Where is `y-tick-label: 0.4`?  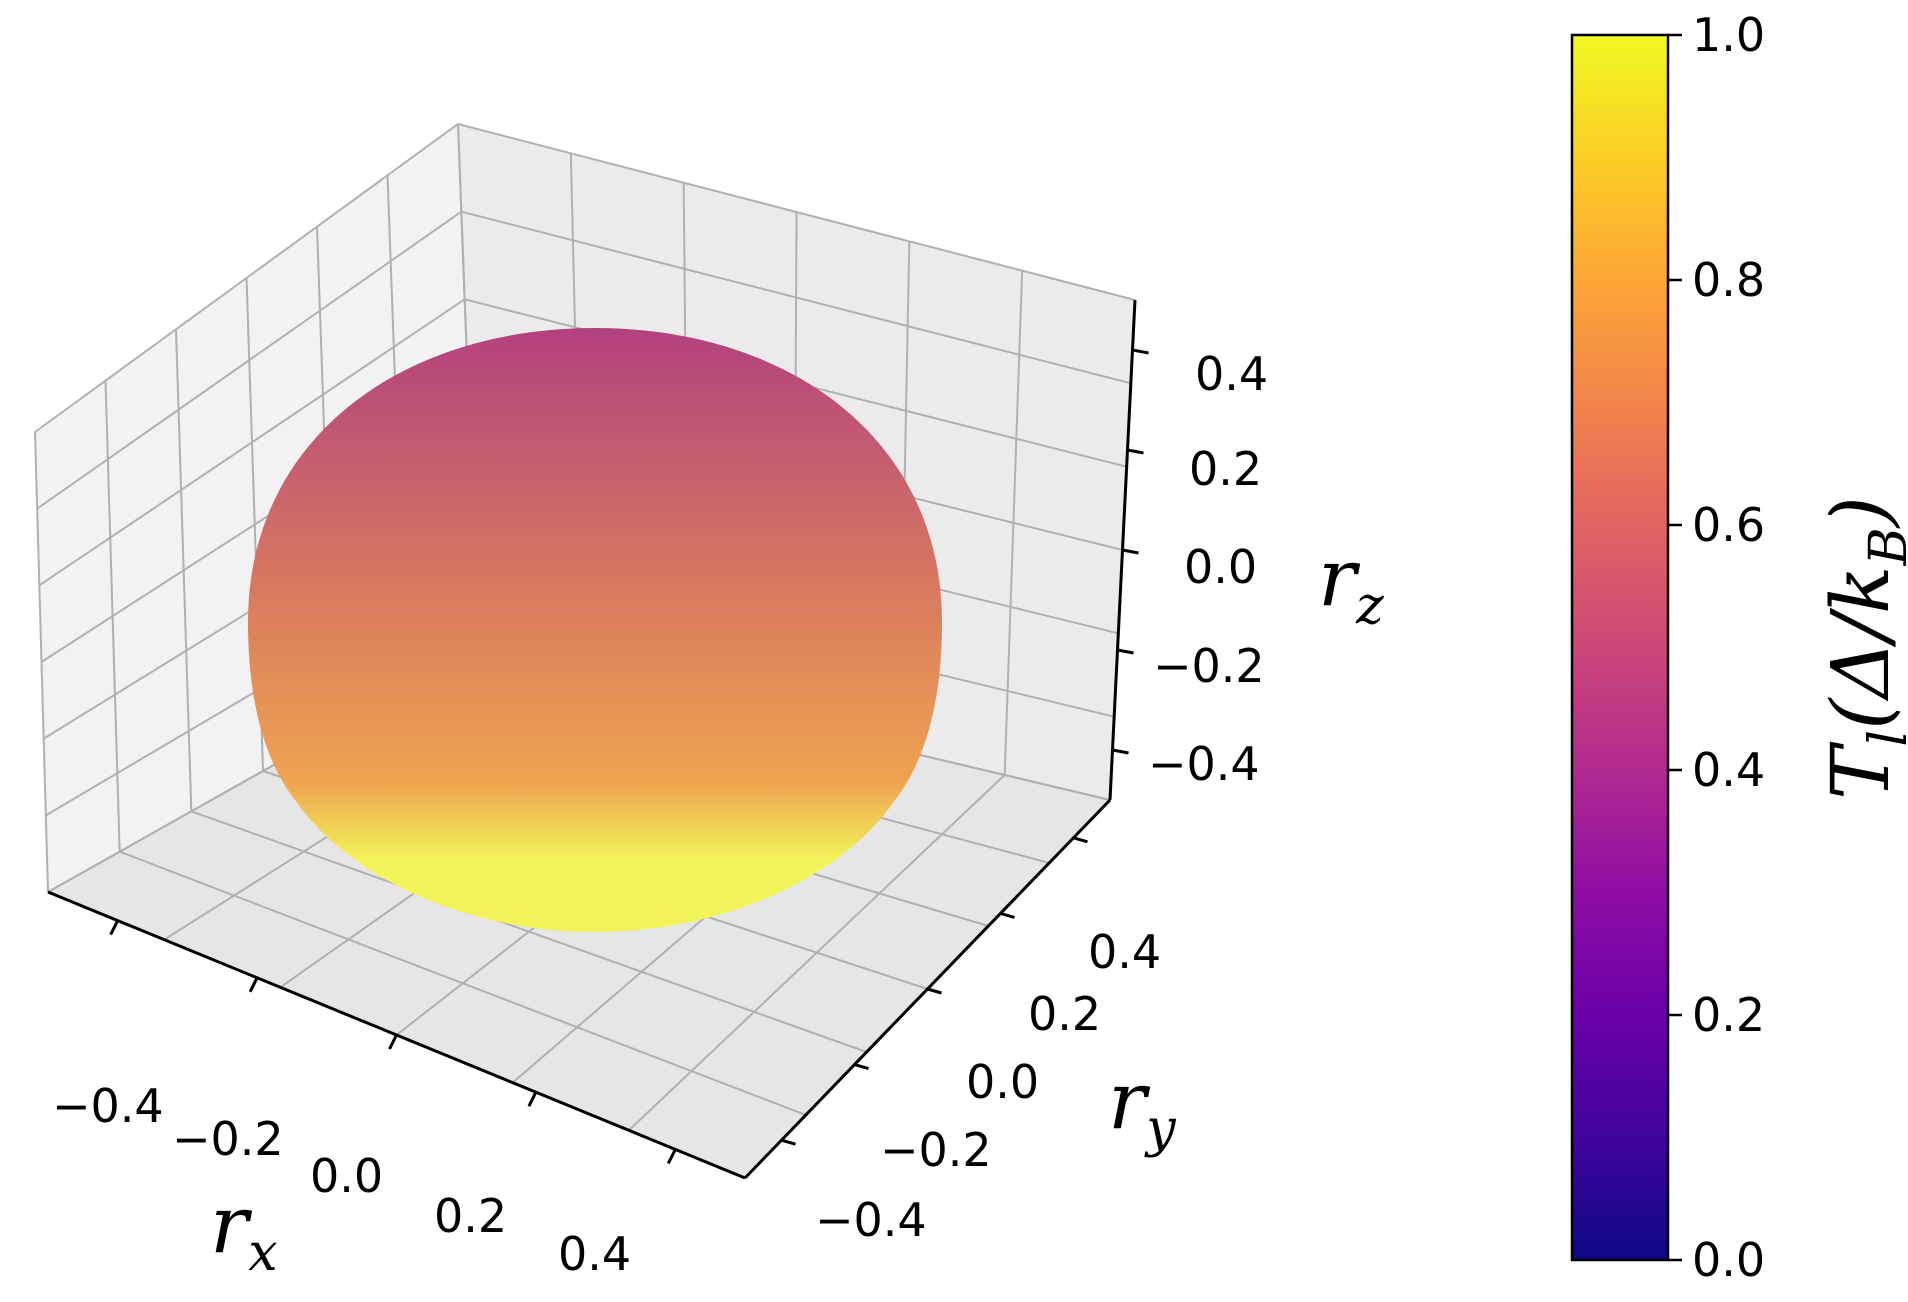 y-tick-label: 0.4 is located at coordinates (1124, 952).